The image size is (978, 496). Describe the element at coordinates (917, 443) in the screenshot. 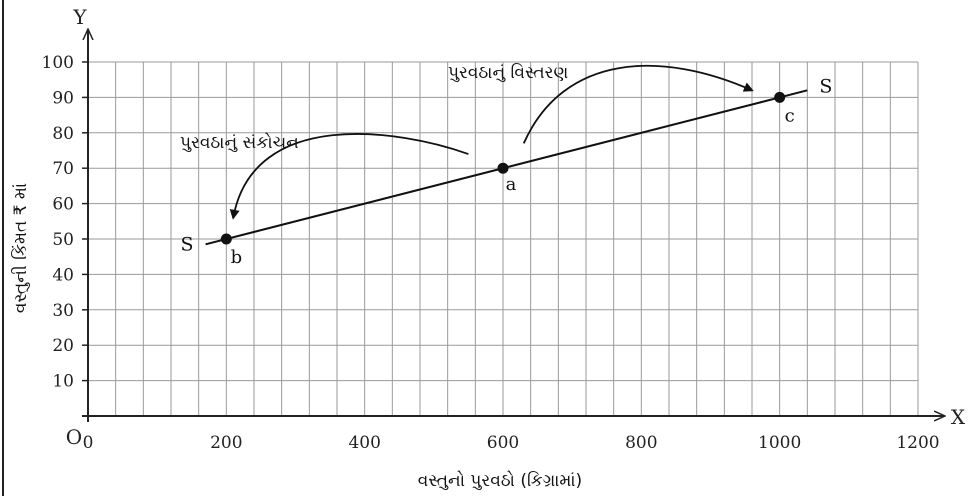

I see `x-tick-label: 1200` at that location.